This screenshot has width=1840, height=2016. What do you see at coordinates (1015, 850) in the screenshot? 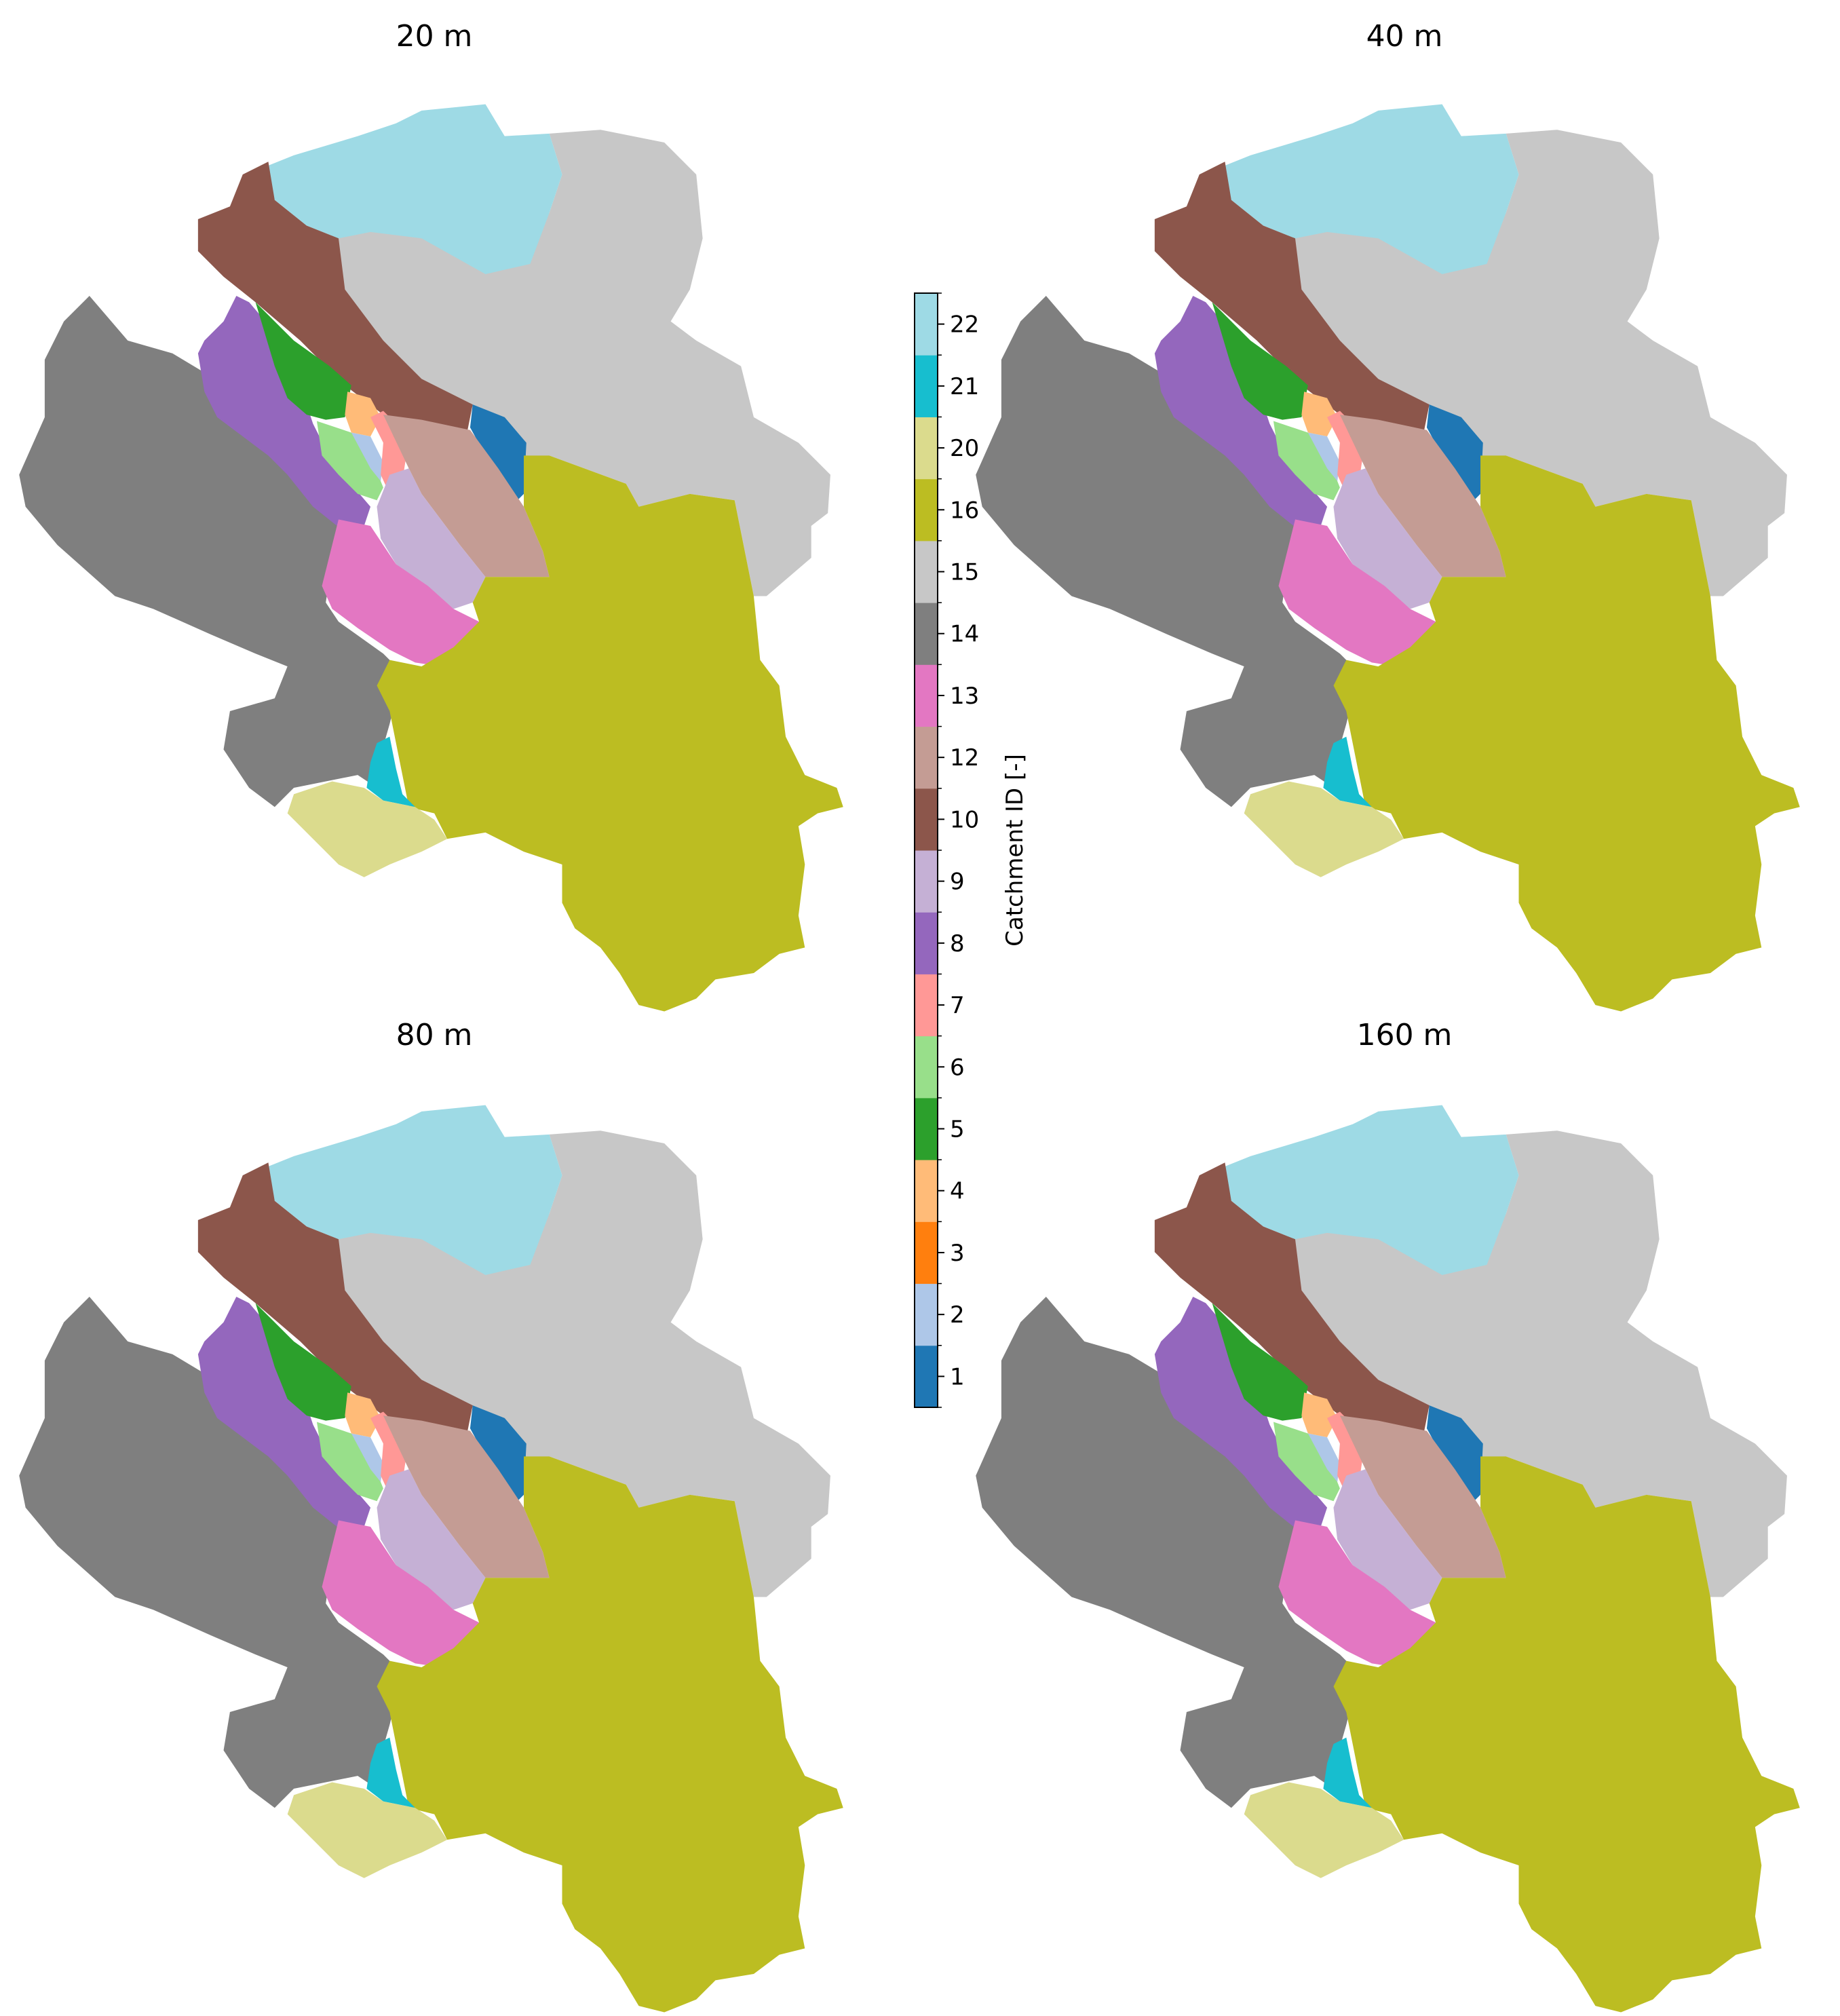
I see `colorbar-label: Catchment ID [-]` at bounding box center [1015, 850].